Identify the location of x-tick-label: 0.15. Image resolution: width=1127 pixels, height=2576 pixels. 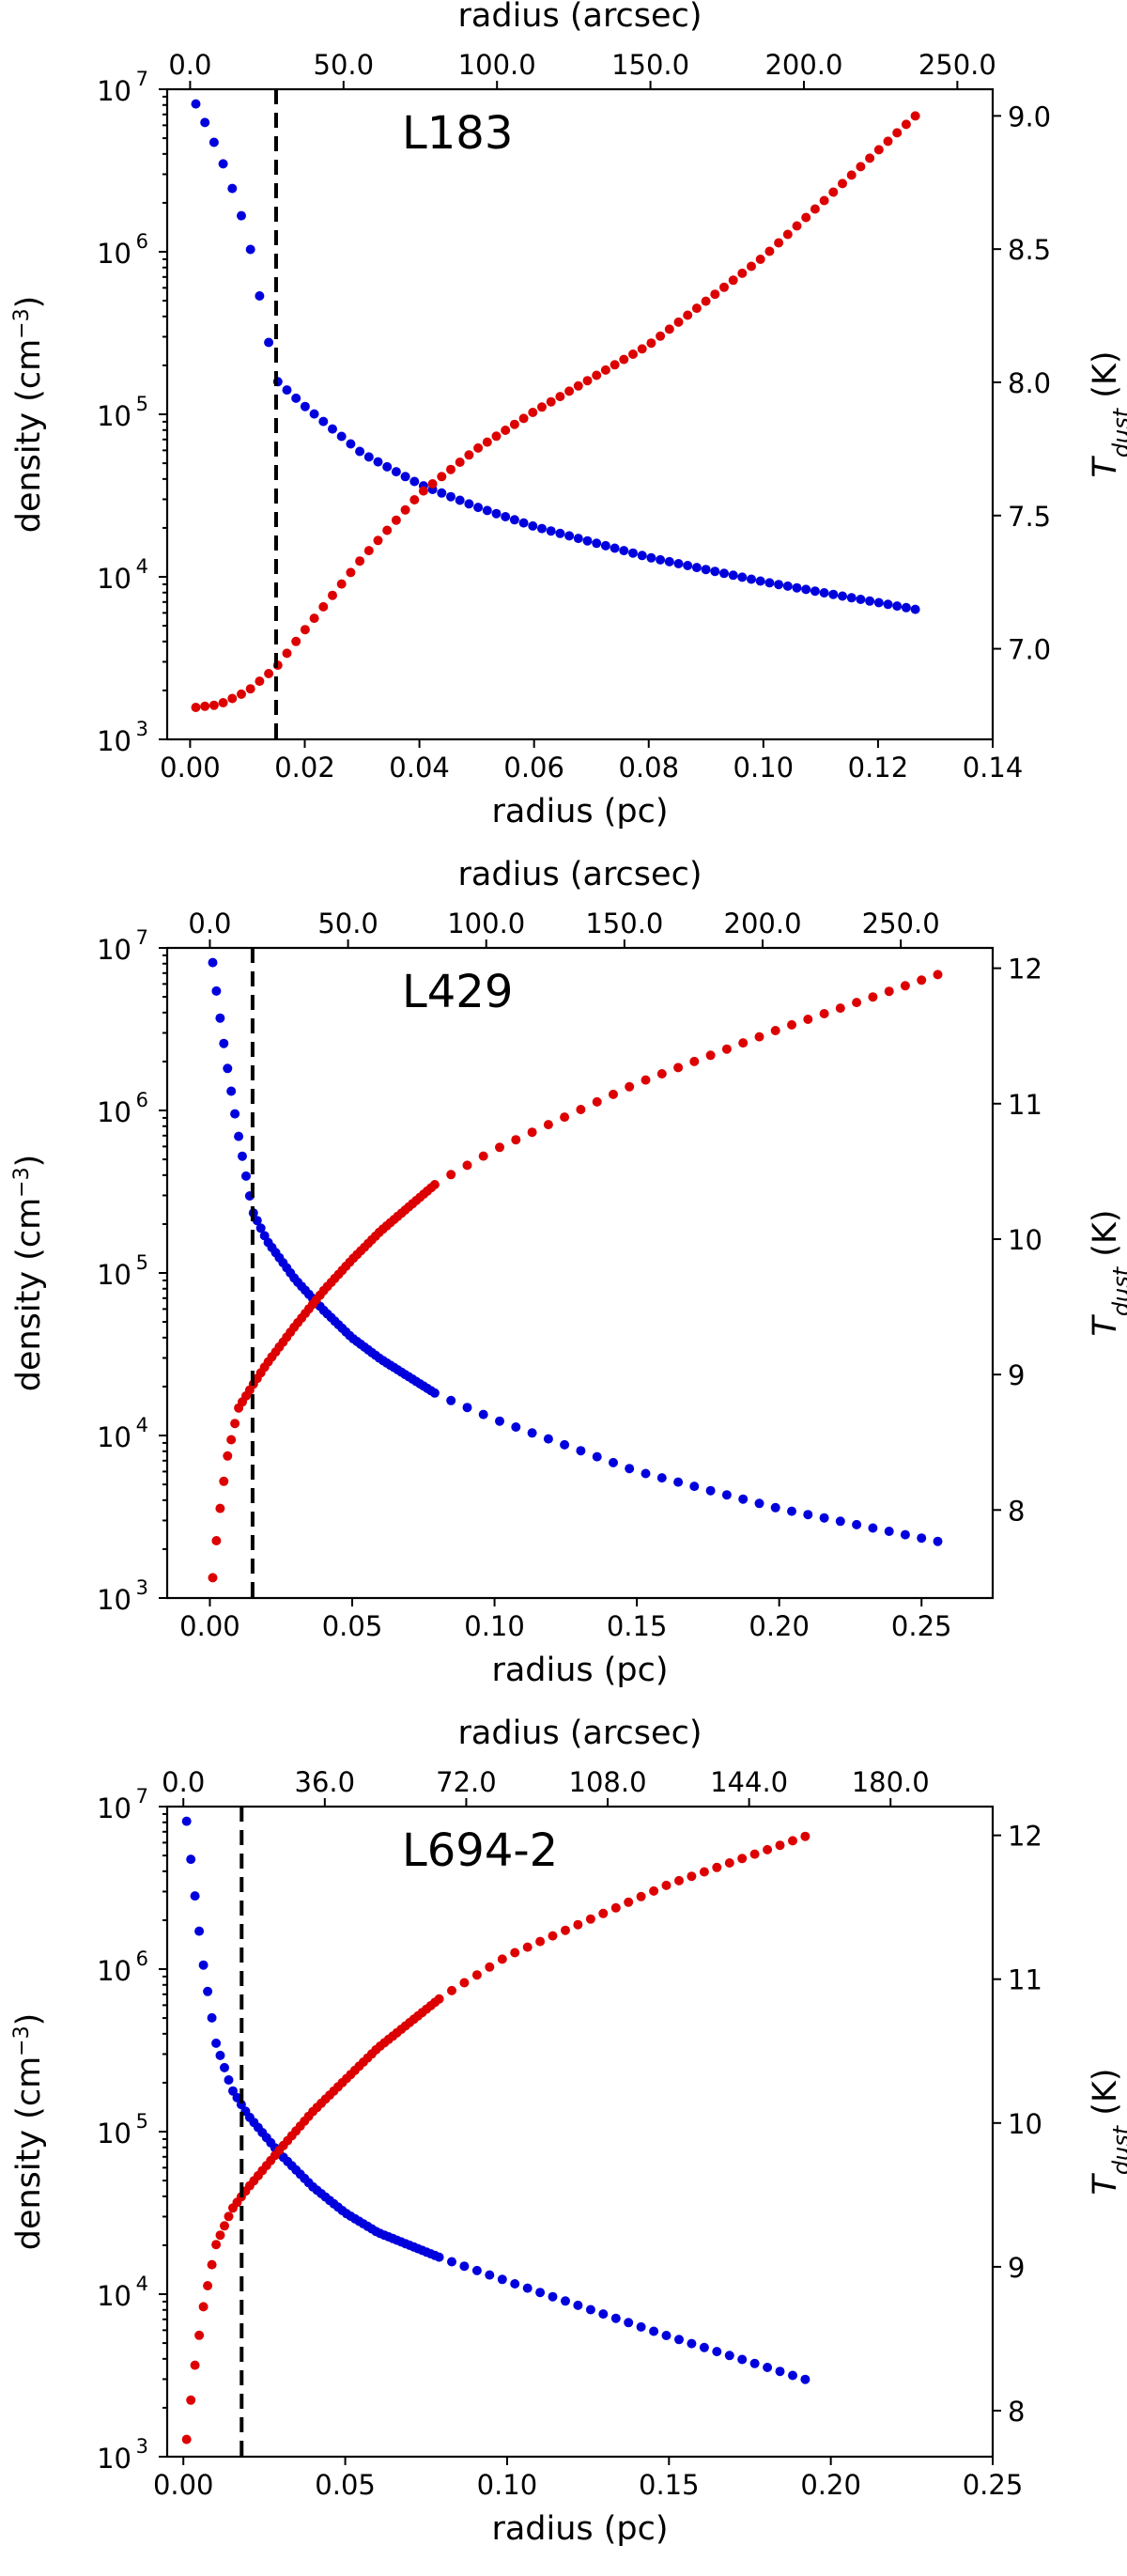
(670, 2485).